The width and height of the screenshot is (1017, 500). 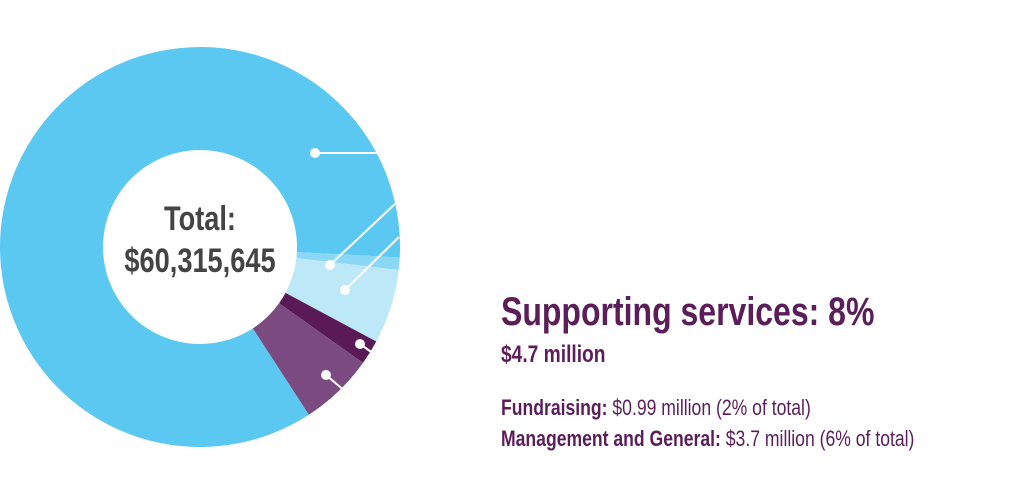 What do you see at coordinates (611, 439) in the screenshot?
I see `item-label: Management and General:` at bounding box center [611, 439].